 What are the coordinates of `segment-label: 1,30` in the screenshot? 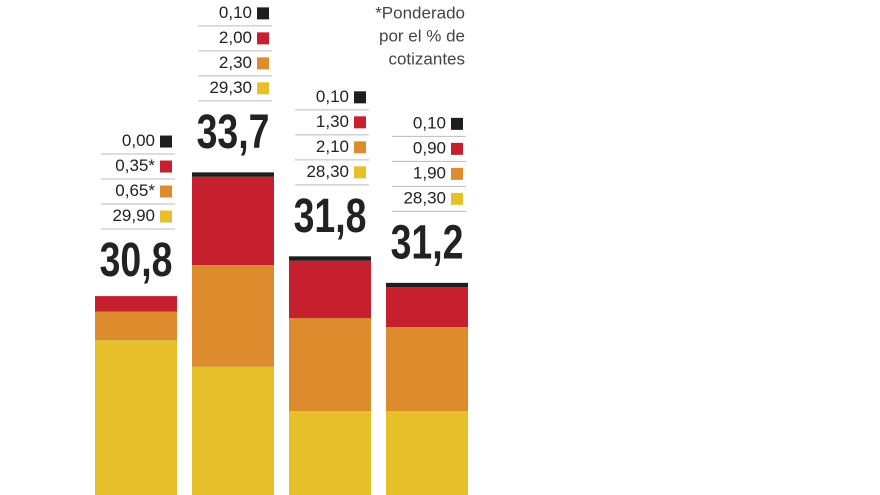 It's located at (332, 121).